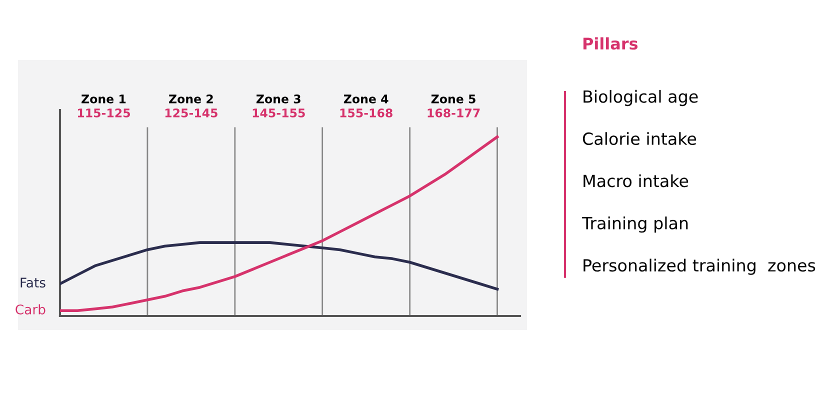  I want to click on text: Zone 5, so click(453, 99).